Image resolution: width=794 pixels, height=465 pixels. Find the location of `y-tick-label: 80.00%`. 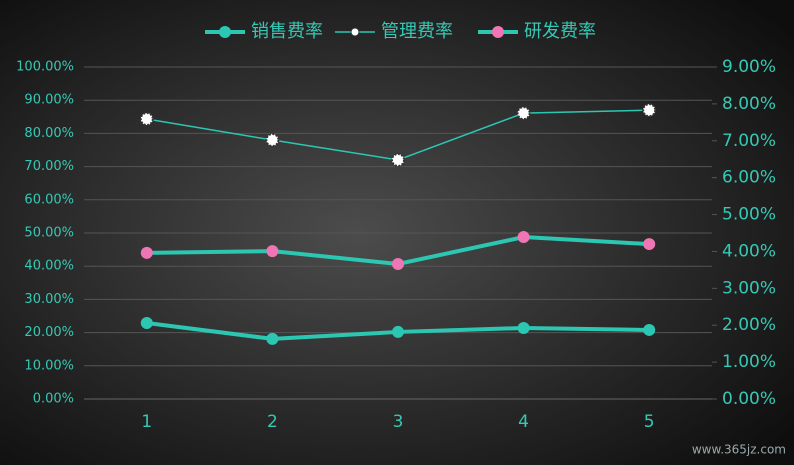

y-tick-label: 80.00% is located at coordinates (49, 133).